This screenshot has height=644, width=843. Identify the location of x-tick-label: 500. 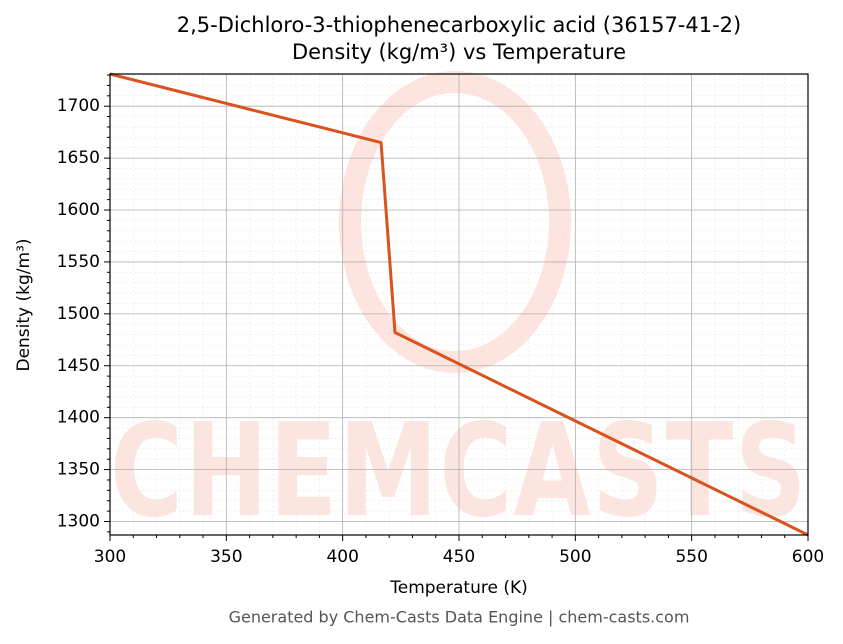
(575, 557).